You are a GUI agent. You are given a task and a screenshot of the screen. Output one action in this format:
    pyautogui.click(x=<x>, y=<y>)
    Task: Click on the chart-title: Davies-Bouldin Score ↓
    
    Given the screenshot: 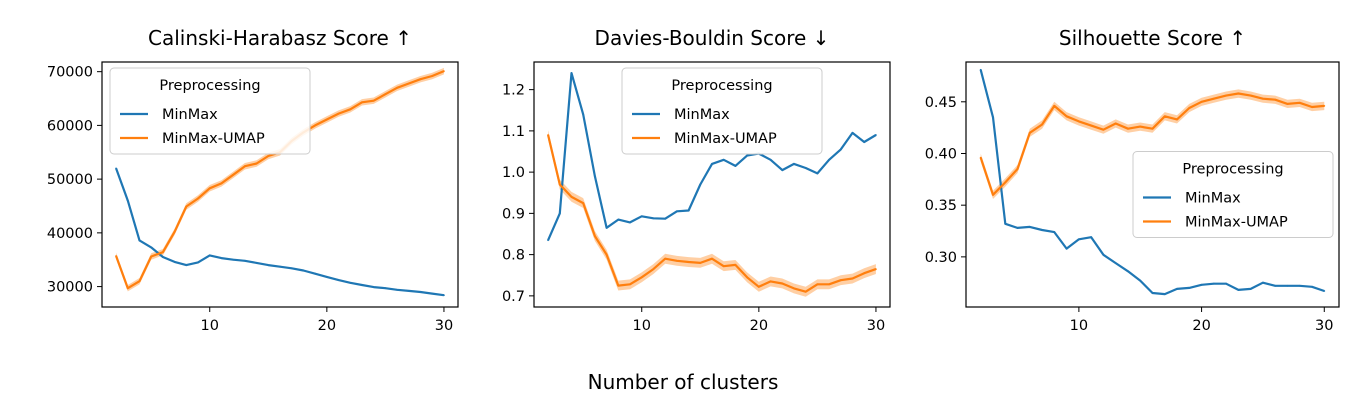 What is the action you would take?
    pyautogui.click(x=712, y=38)
    